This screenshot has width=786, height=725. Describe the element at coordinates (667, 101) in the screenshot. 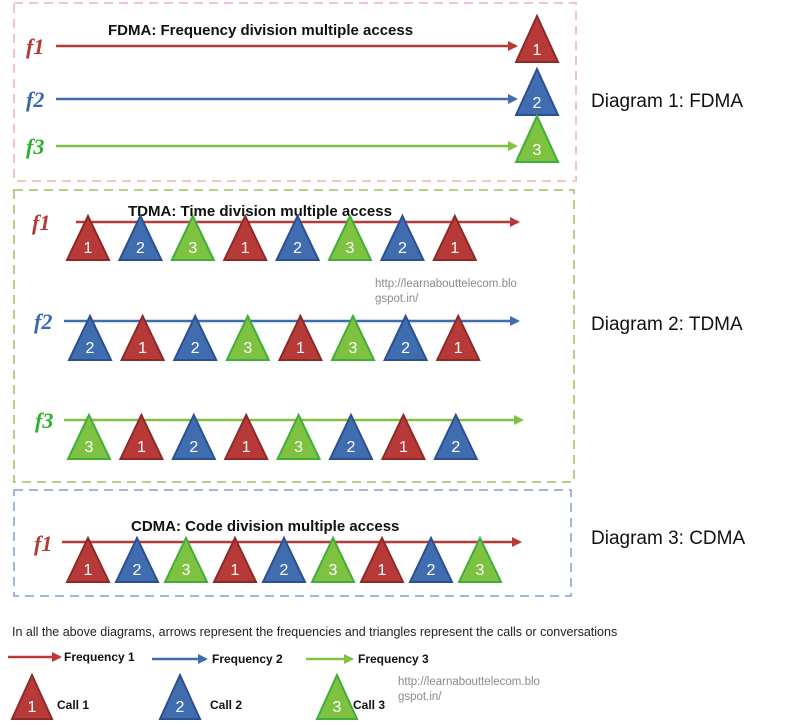

I see `fdma-side-label: Diagram 1: FDMA` at that location.